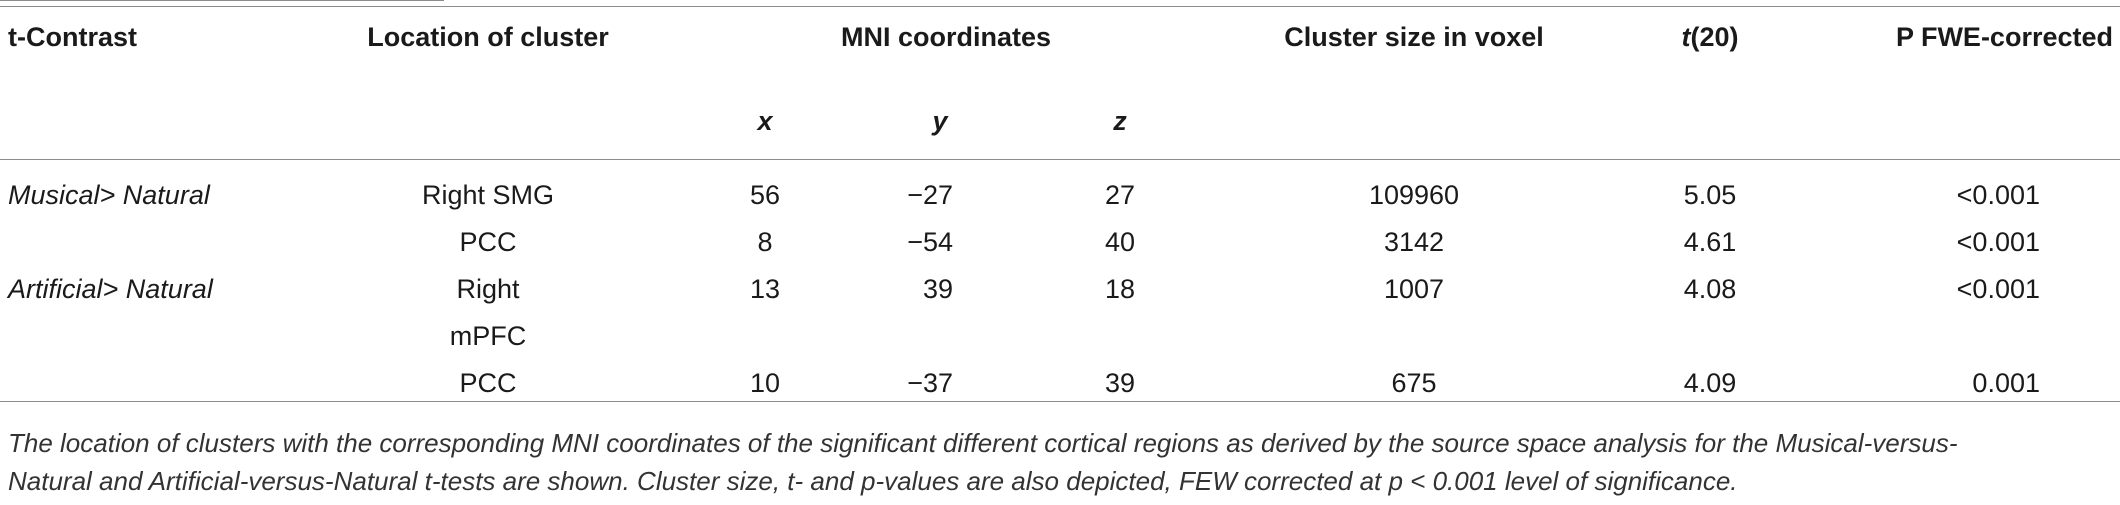 This screenshot has width=2120, height=505. What do you see at coordinates (930, 195) in the screenshot?
I see `row-y: −27` at bounding box center [930, 195].